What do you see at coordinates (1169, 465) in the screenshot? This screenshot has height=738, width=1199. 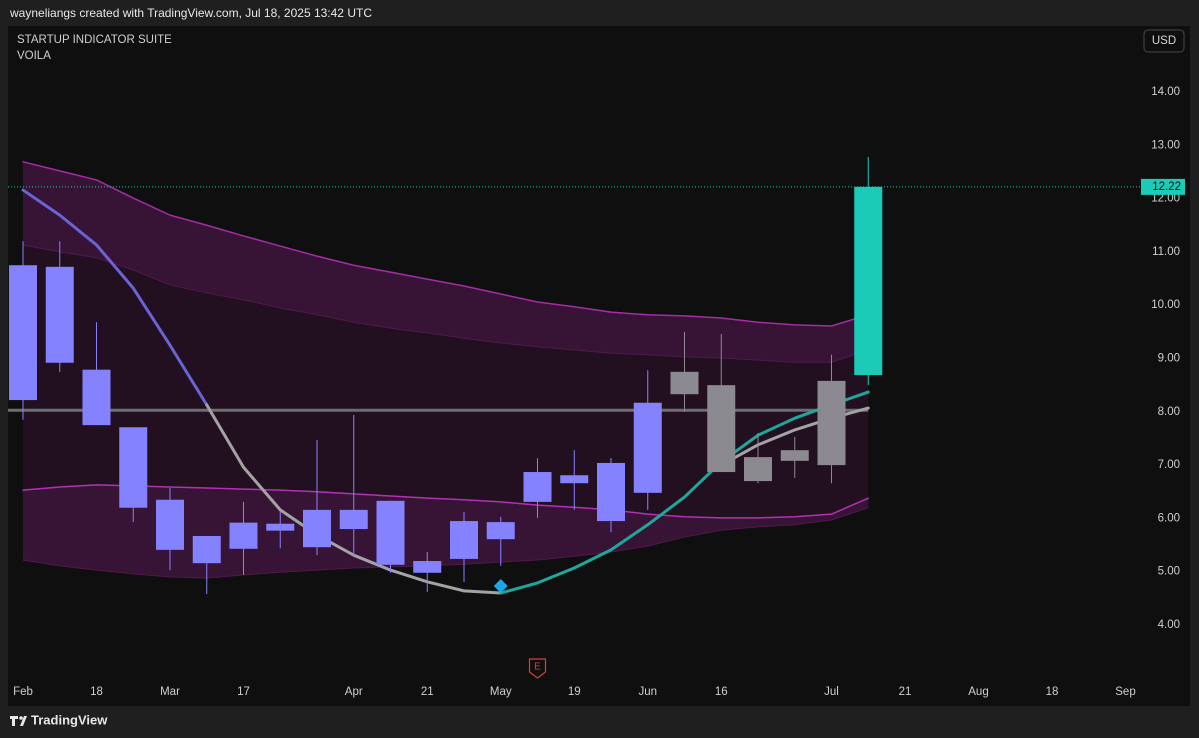 I see `y-tick-label: 7.00` at bounding box center [1169, 465].